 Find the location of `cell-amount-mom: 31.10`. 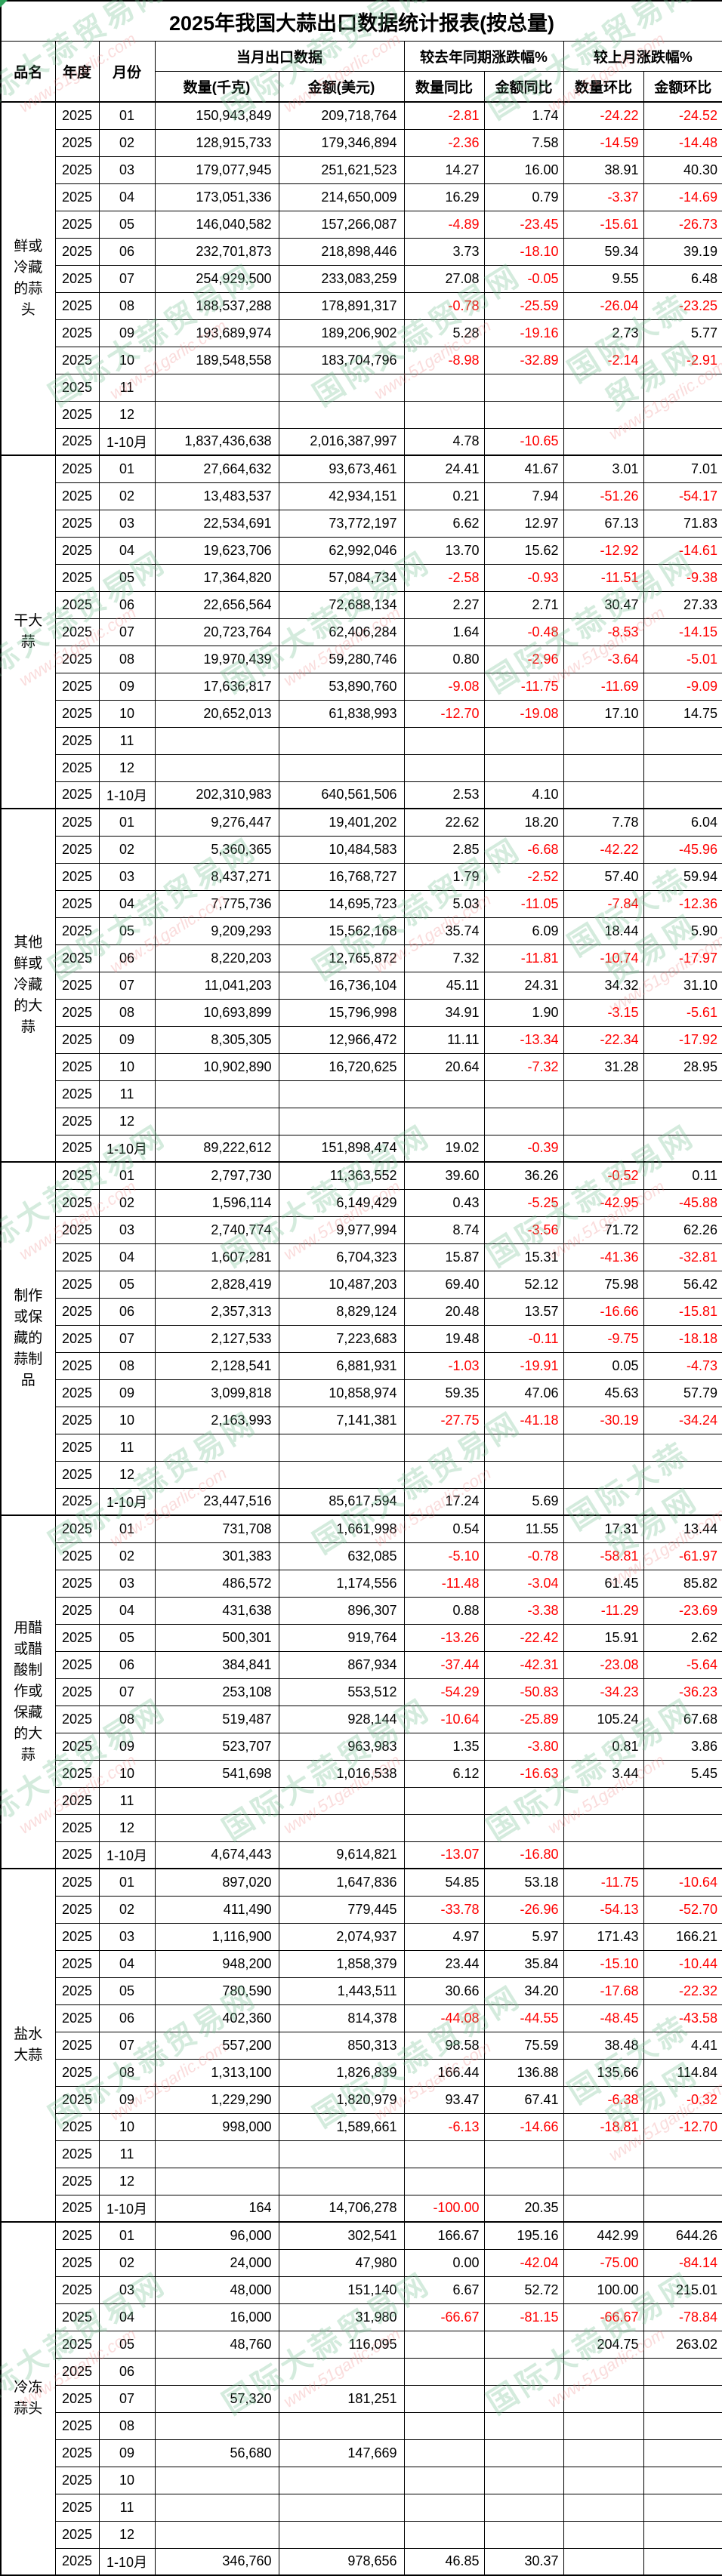

cell-amount-mom: 31.10 is located at coordinates (683, 985).